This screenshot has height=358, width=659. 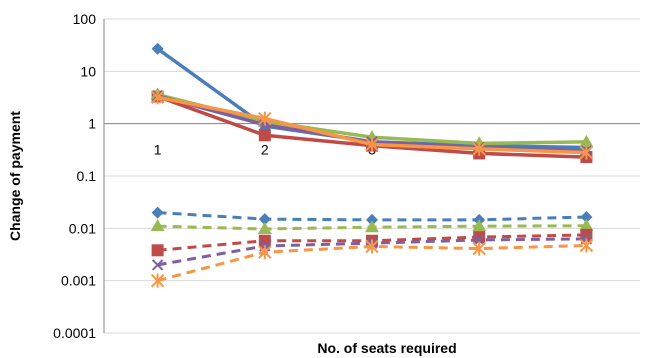 What do you see at coordinates (87, 176) in the screenshot?
I see `y-tick-label: 0.1` at bounding box center [87, 176].